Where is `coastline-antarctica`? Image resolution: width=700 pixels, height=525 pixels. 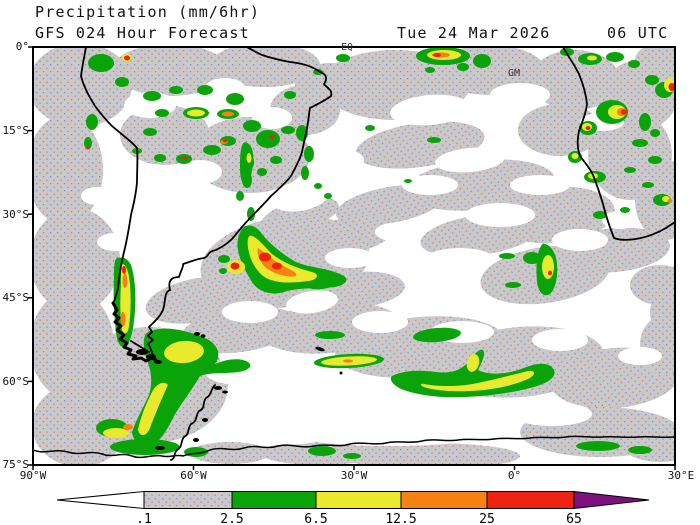 coastline-antarctica is located at coordinates (354, 447).